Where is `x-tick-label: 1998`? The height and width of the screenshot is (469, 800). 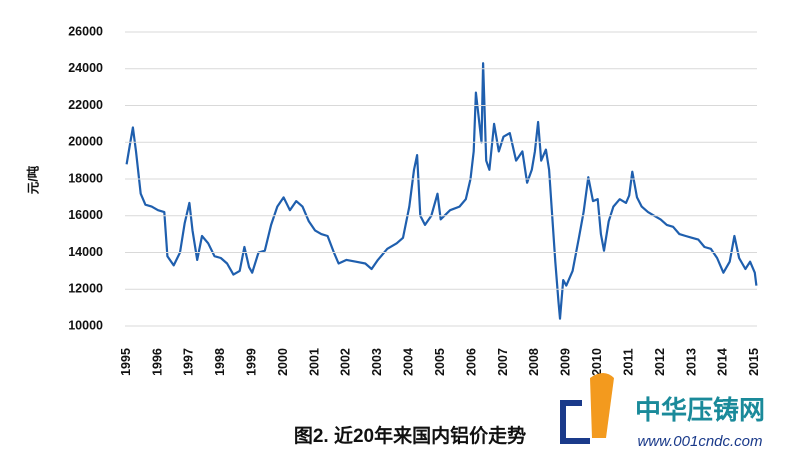 x-tick-label: 1998 is located at coordinates (220, 362).